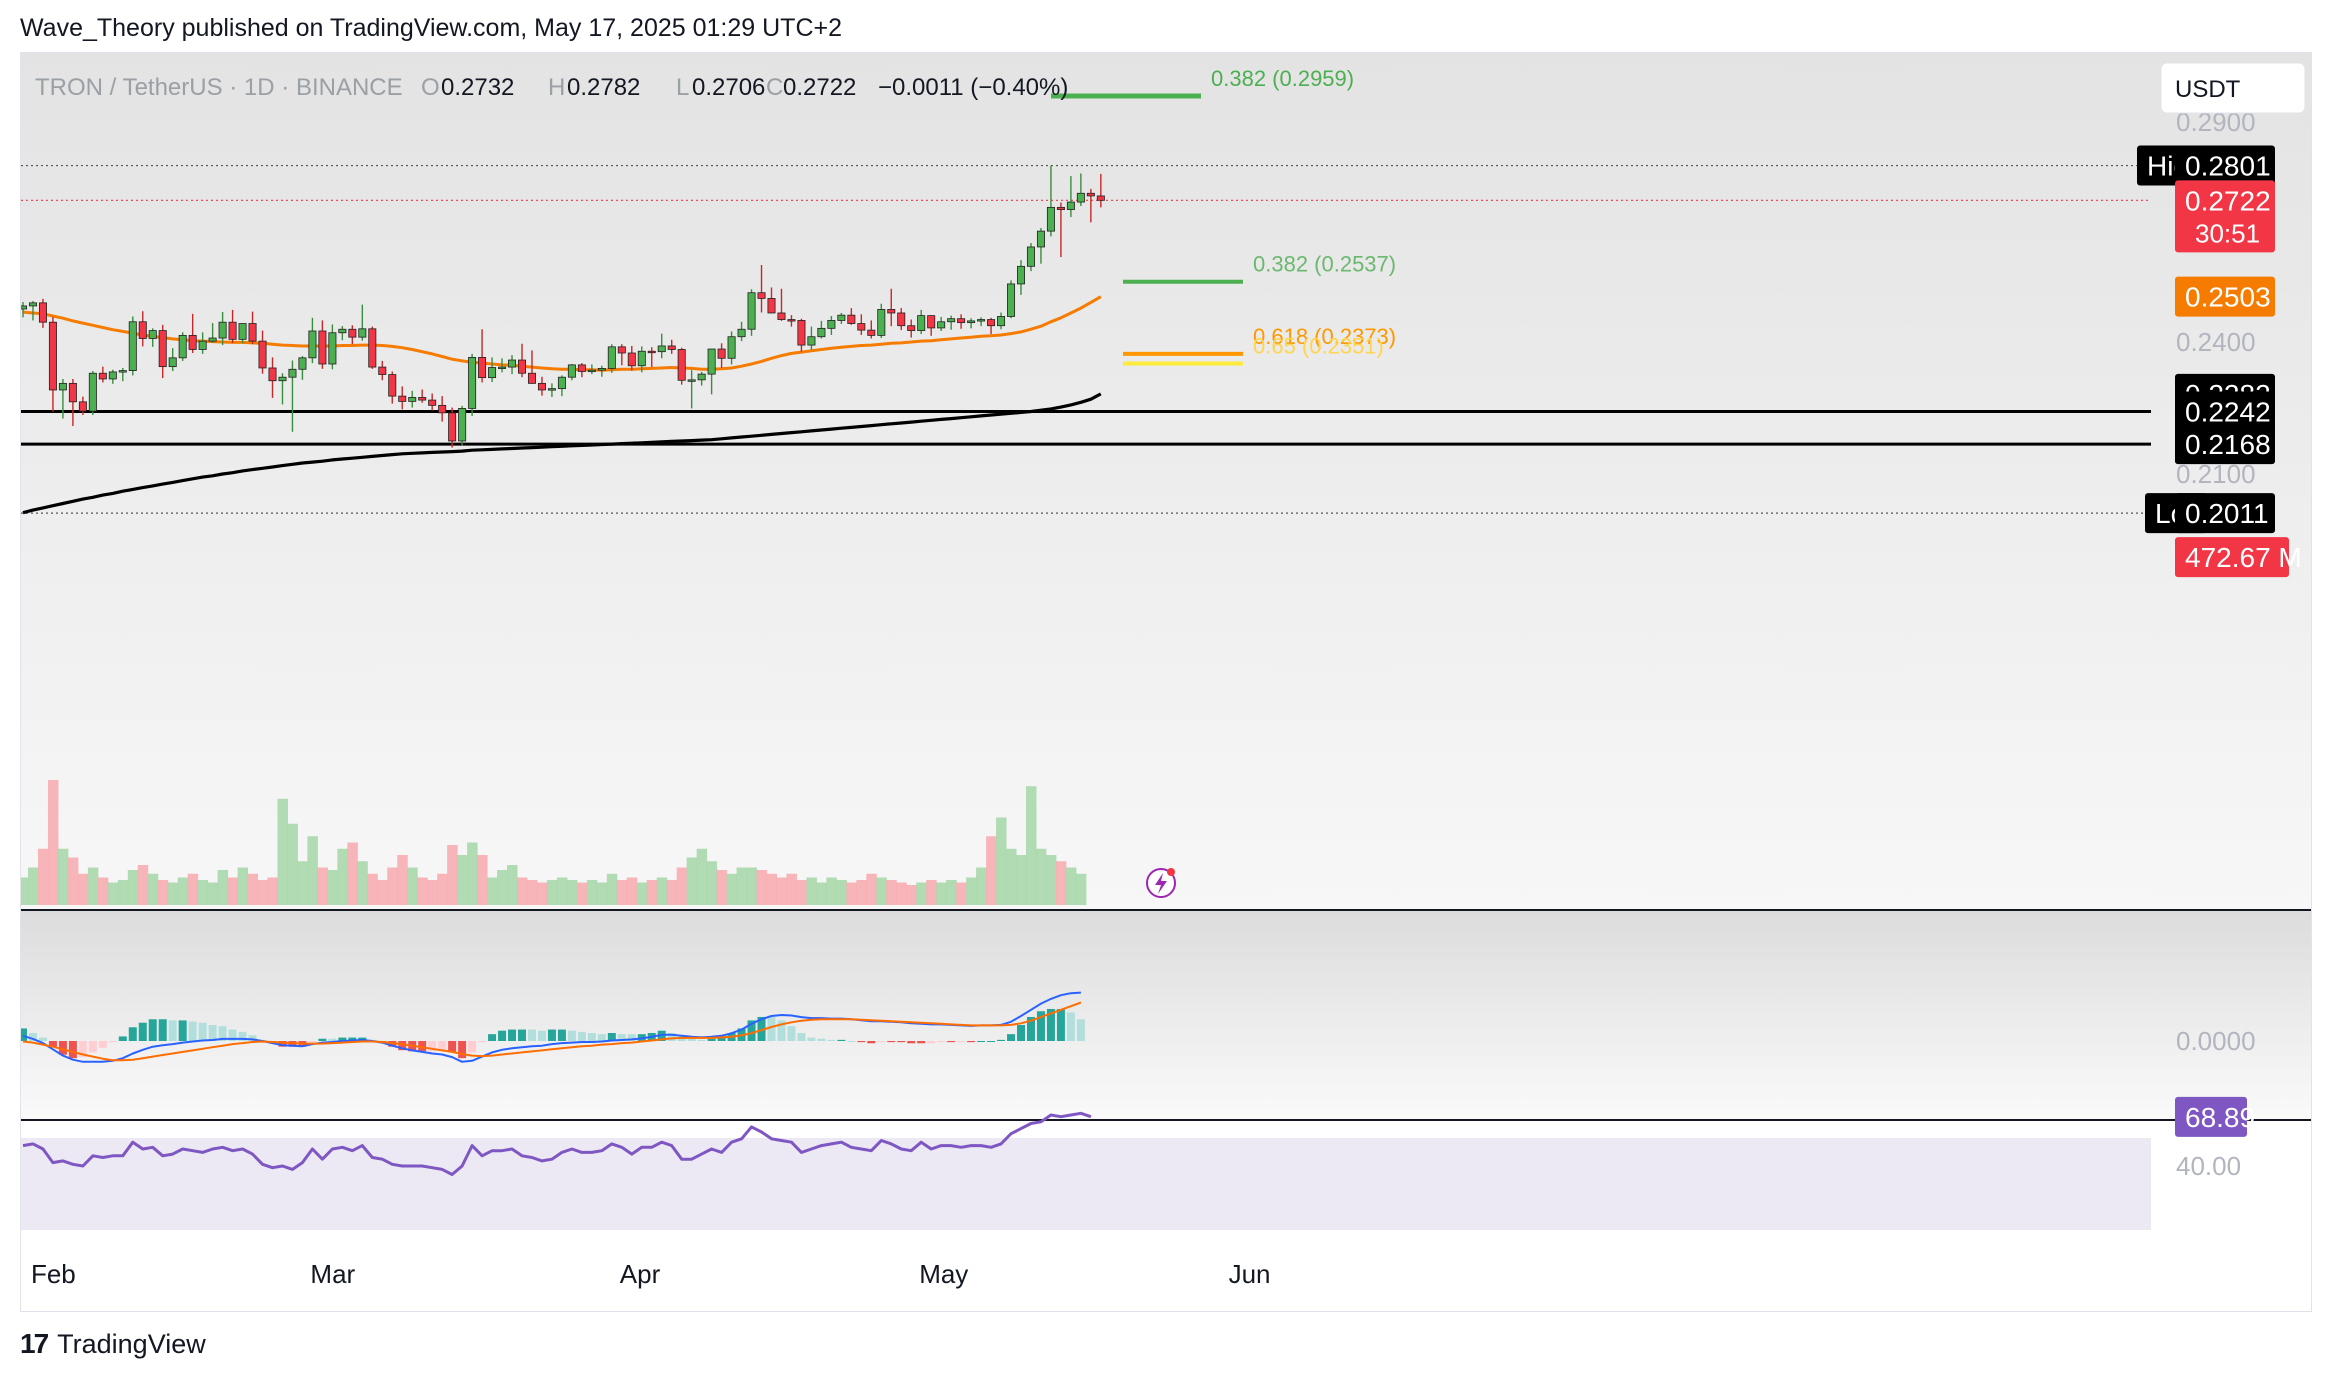 This screenshot has height=1378, width=2332. What do you see at coordinates (219, 87) in the screenshot?
I see `legend-symbol: TRON / TetherUS · 1D · BINANCE` at bounding box center [219, 87].